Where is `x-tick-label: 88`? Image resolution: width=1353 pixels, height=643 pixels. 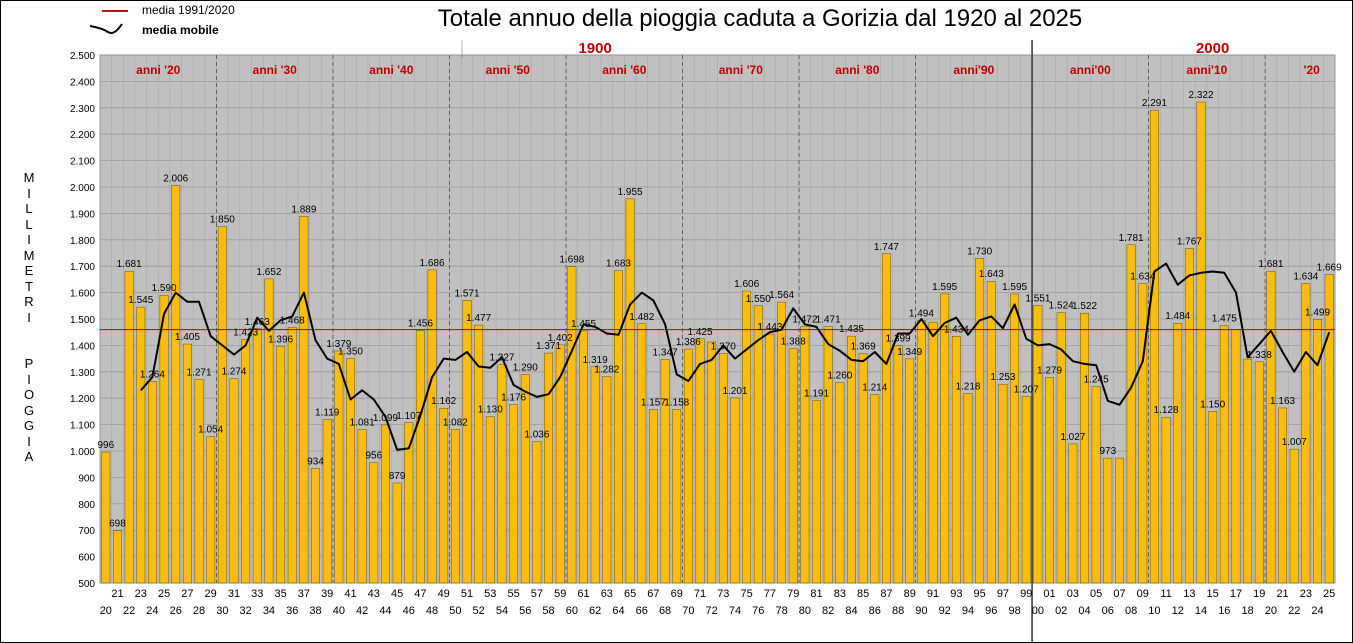
x-tick-label: 88 is located at coordinates (898, 611).